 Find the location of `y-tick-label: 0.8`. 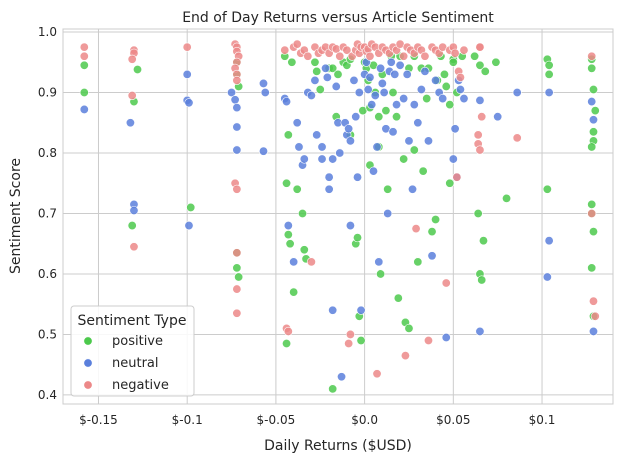

y-tick-label: 0.8 is located at coordinates (47, 153).